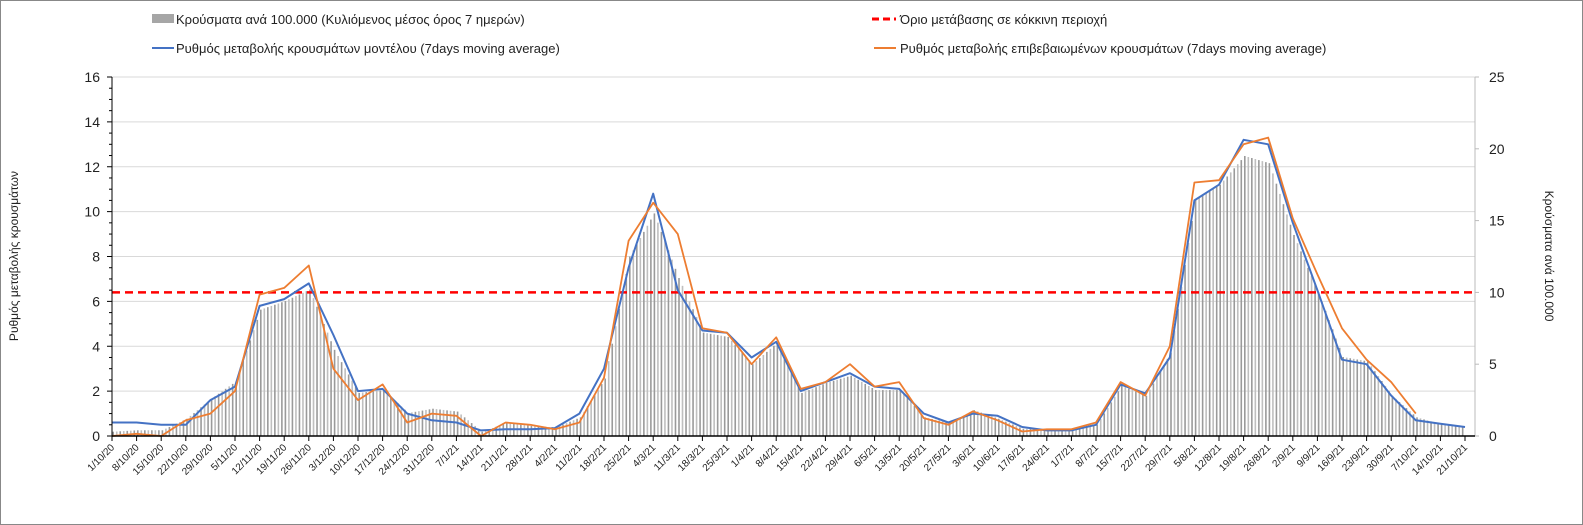 This screenshot has width=1583, height=525. What do you see at coordinates (717, 458) in the screenshot?
I see `x-tick-label: 25/3/21` at bounding box center [717, 458].